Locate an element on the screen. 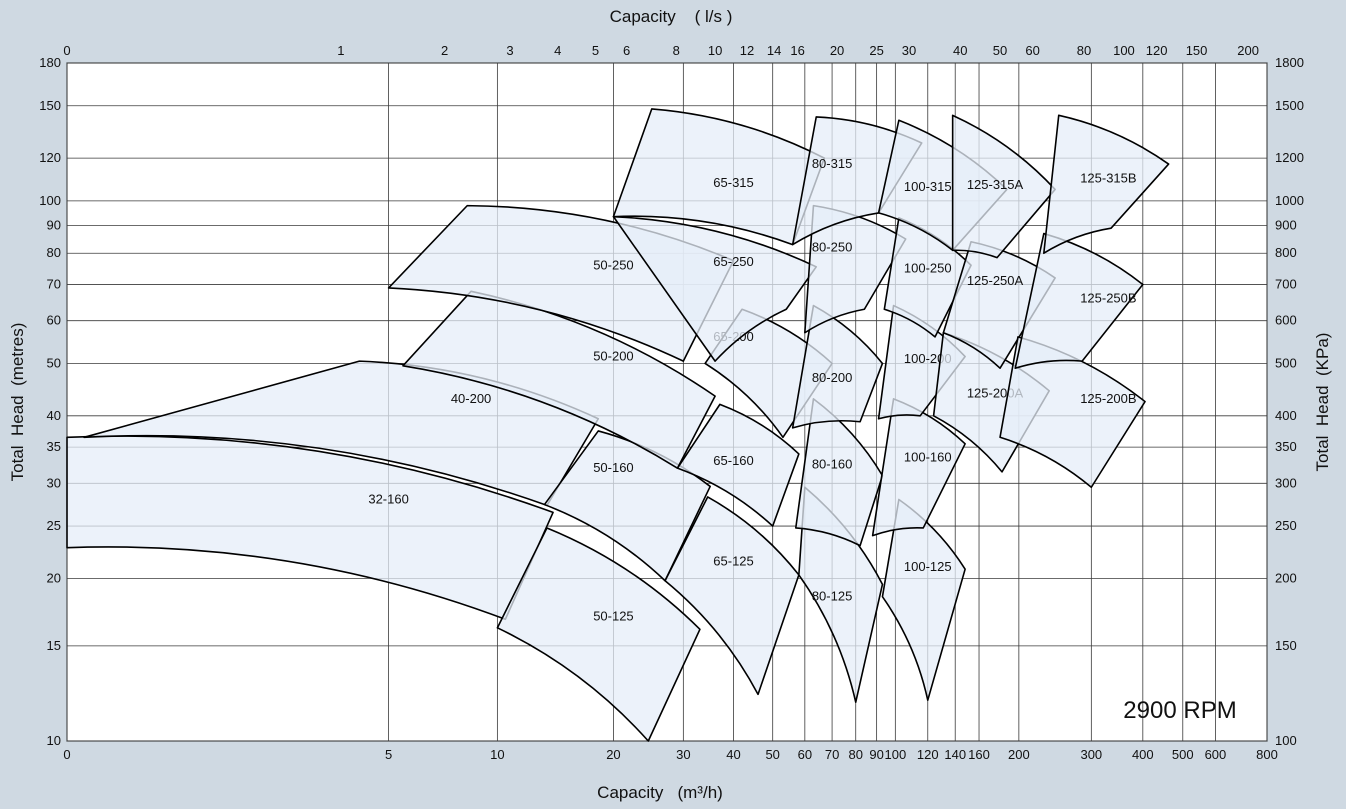  x-tick-label-top: 1 is located at coordinates (340, 50).